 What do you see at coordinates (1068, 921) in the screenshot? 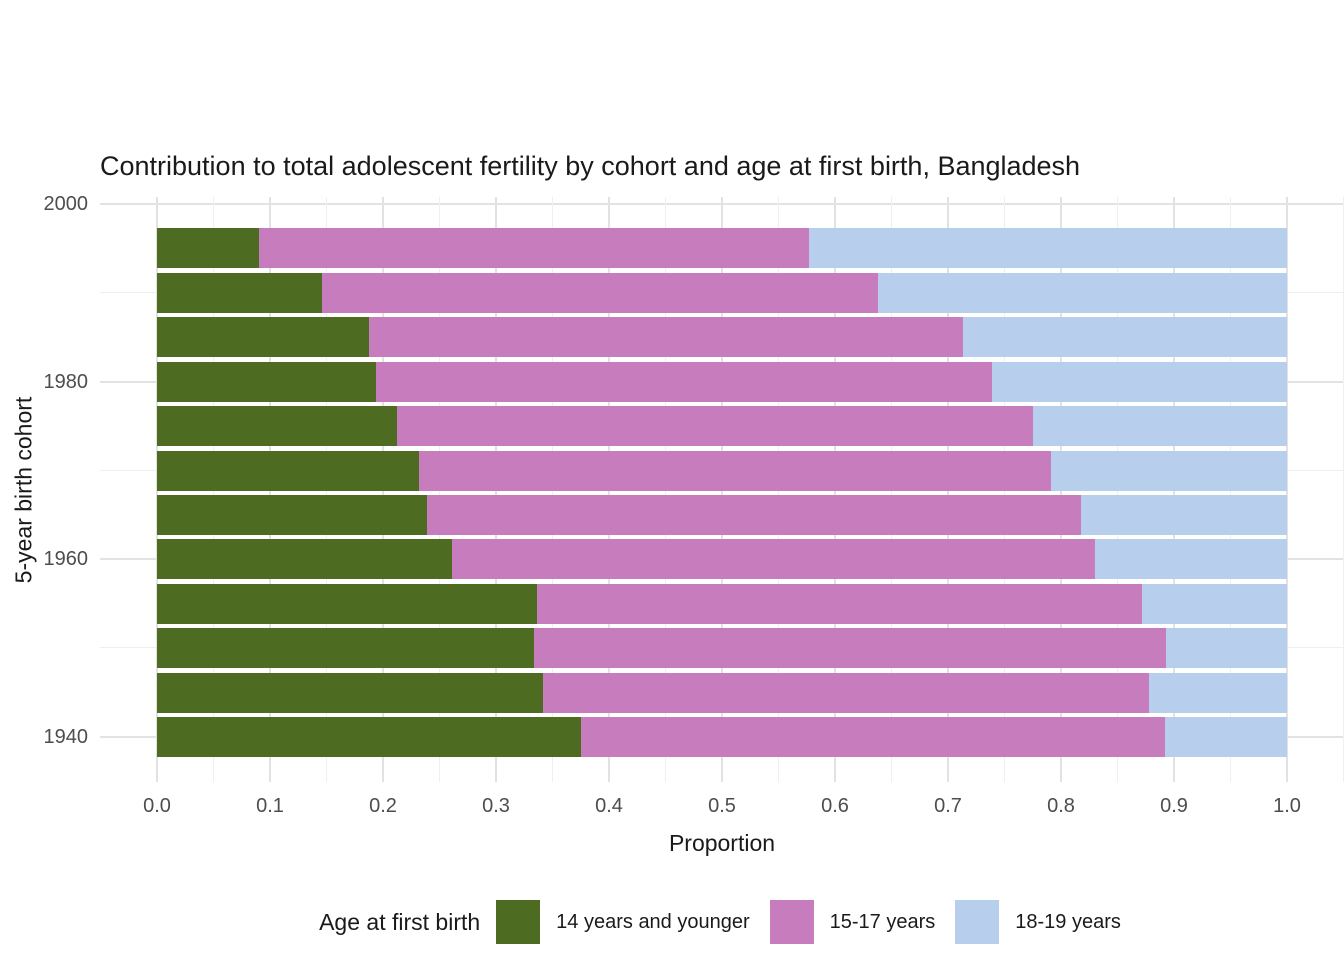
I see `legend-label: 18-19 years` at bounding box center [1068, 921].